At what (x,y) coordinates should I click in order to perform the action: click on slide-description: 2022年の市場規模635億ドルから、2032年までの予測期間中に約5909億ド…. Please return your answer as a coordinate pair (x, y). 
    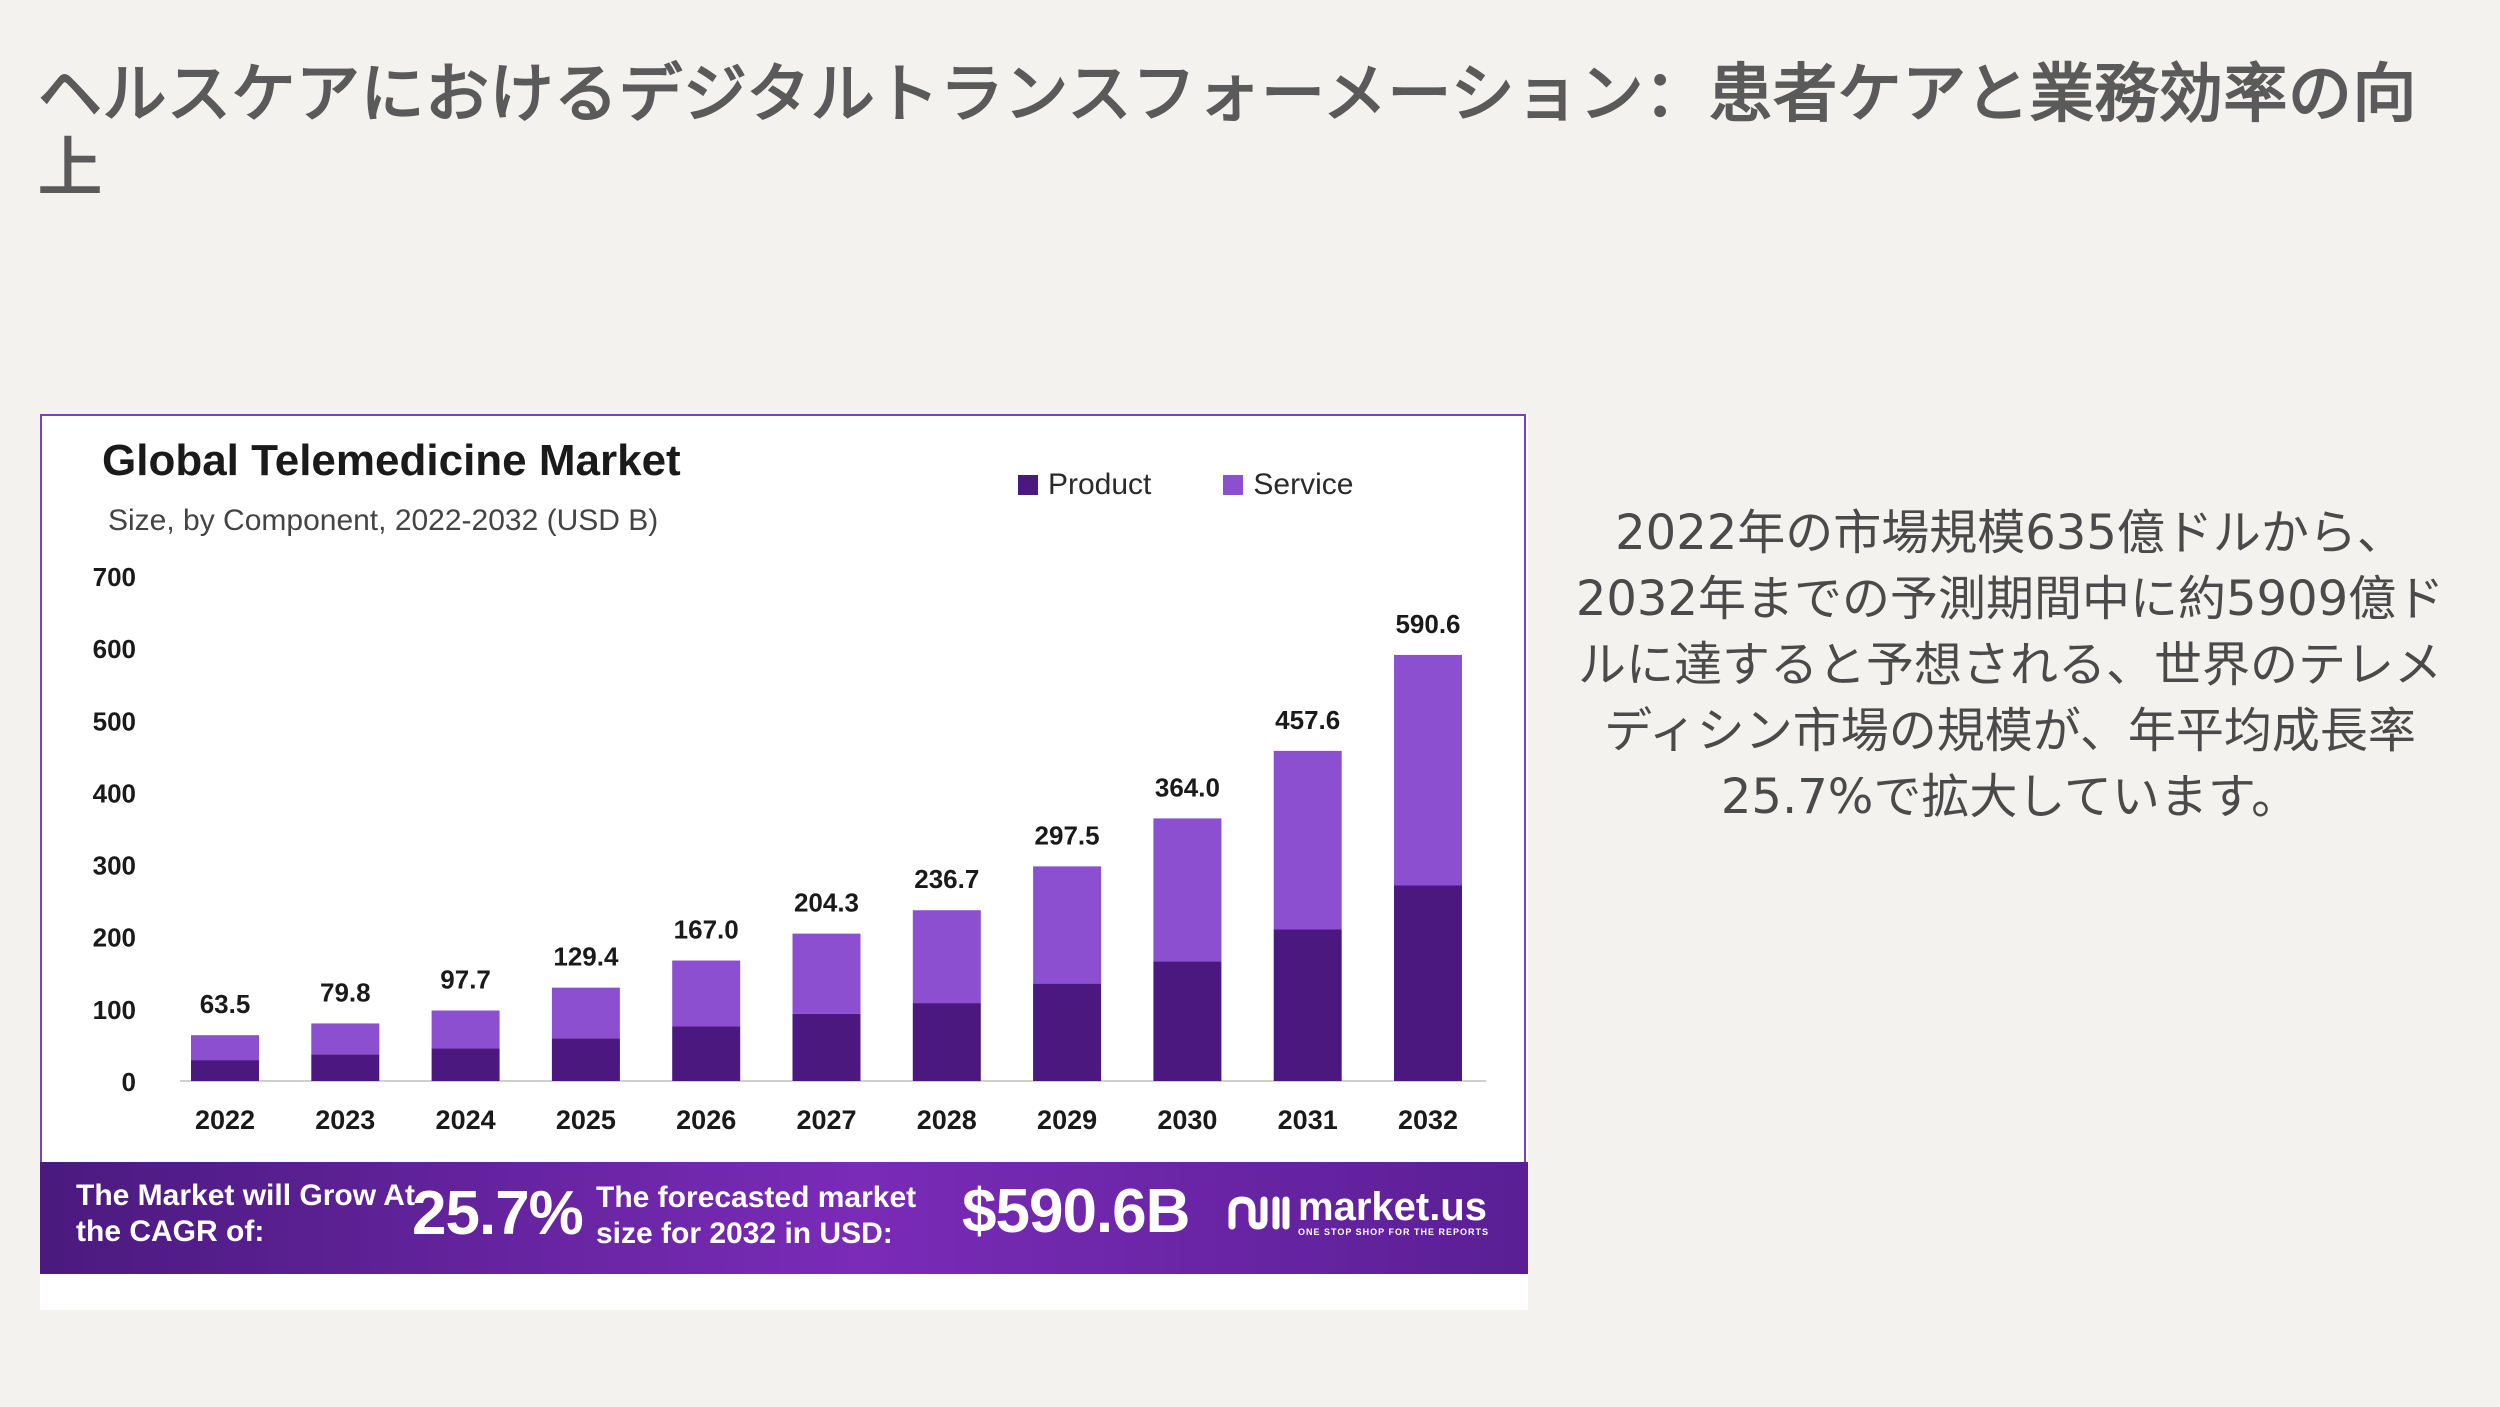
    Looking at the image, I should click on (2010, 665).